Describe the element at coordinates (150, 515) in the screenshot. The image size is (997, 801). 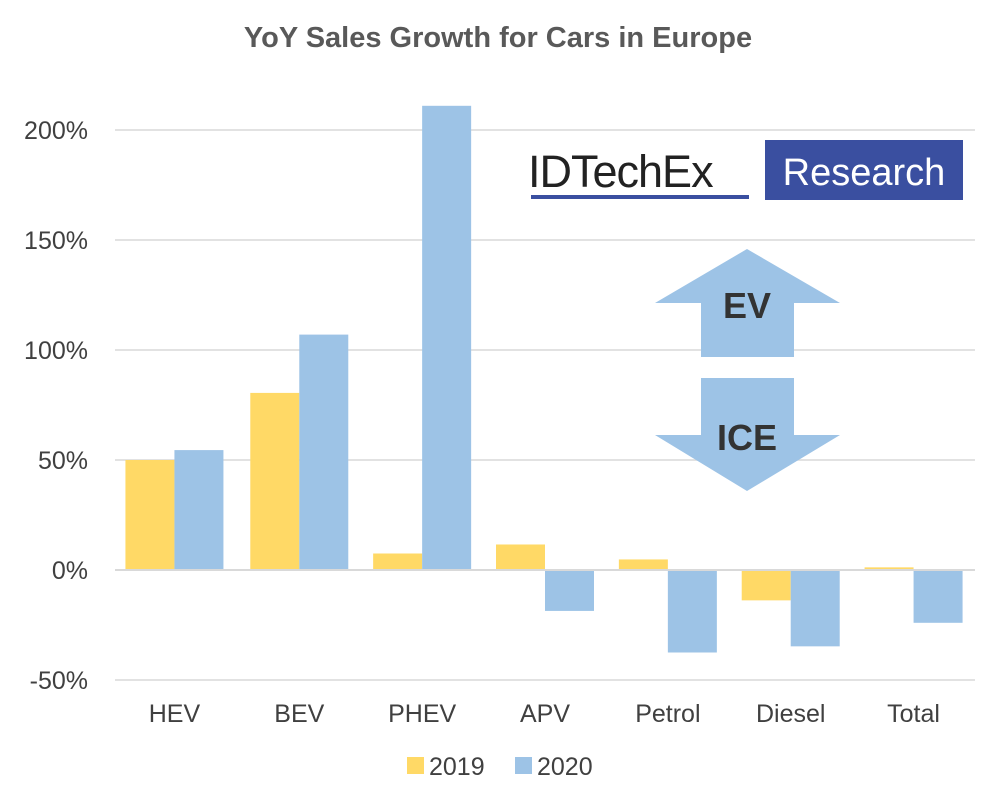
I see `bar-hev-2019` at that location.